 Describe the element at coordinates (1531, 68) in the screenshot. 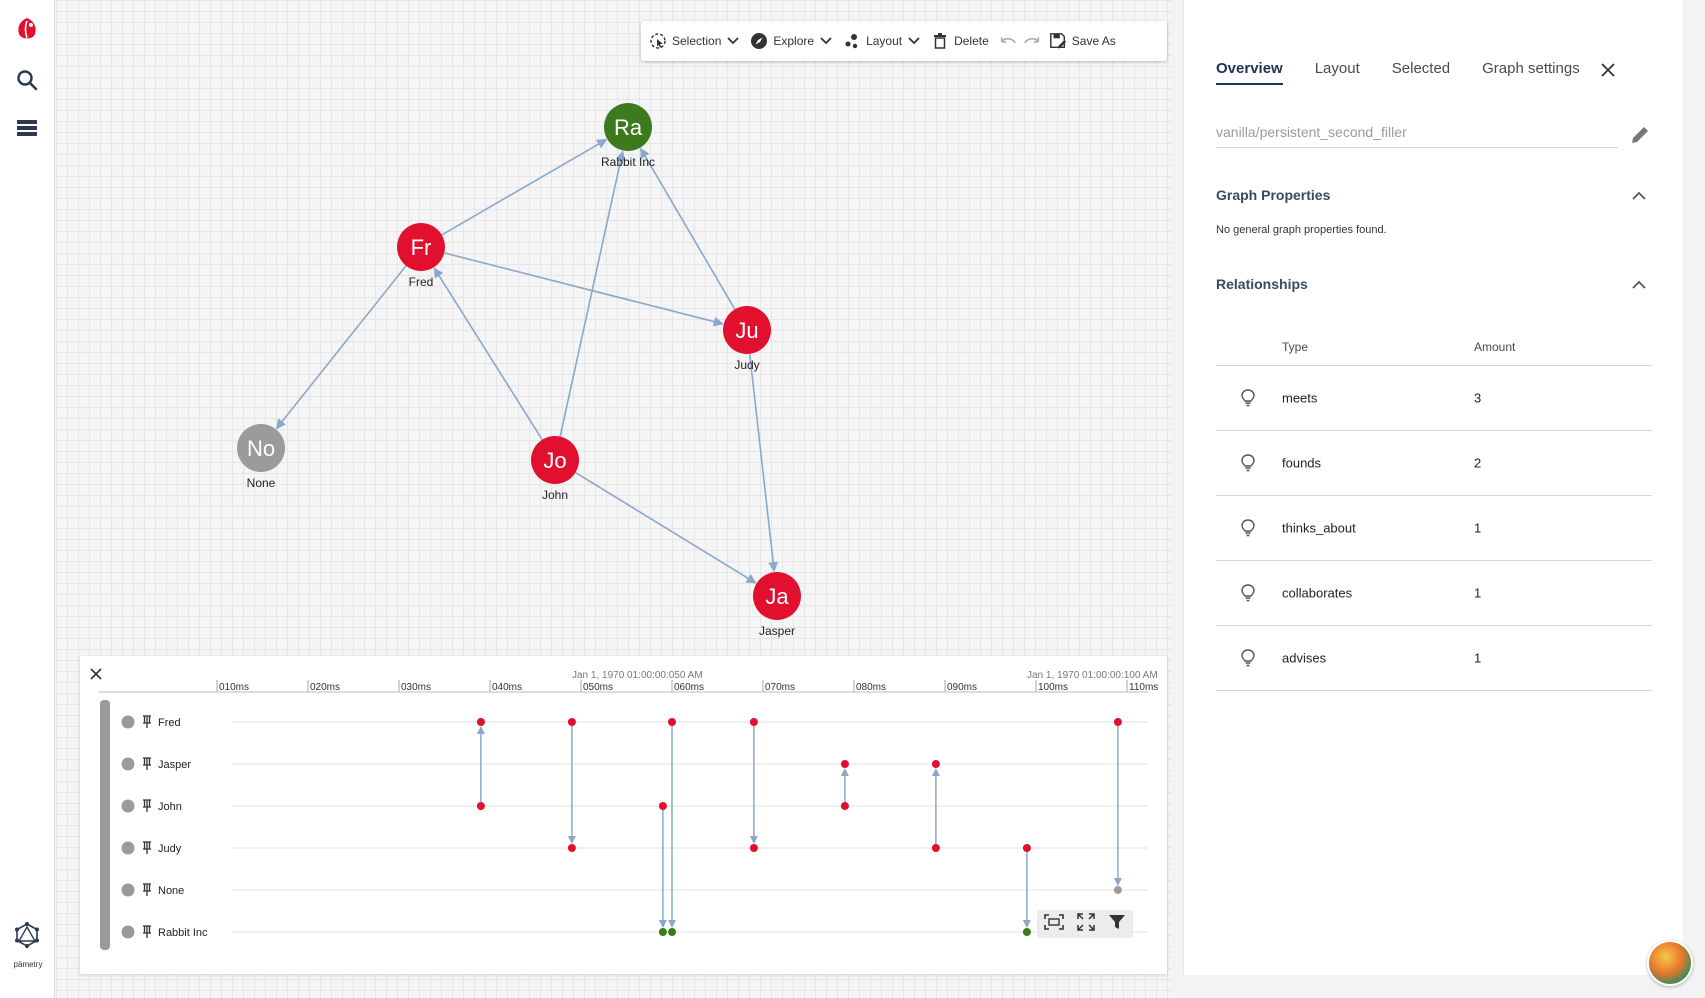

I see `tab-graph-settings: Graph settings` at that location.